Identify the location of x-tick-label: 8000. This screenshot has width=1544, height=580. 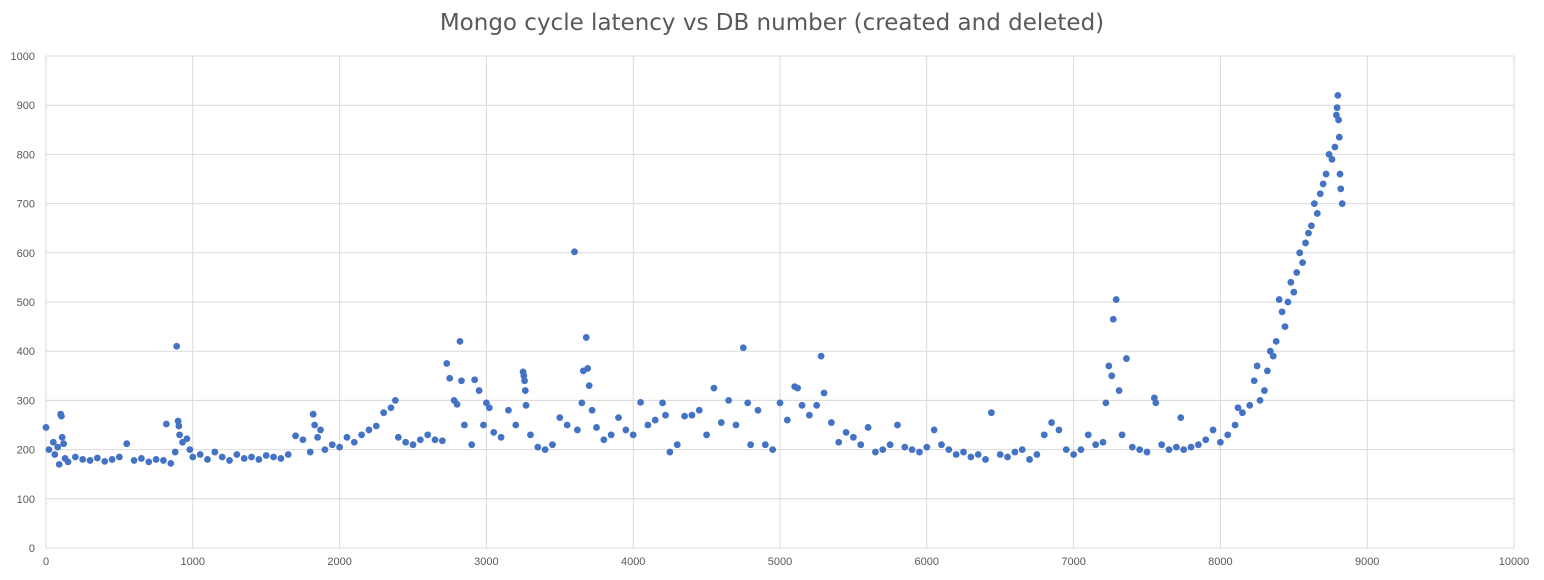
(1220, 562).